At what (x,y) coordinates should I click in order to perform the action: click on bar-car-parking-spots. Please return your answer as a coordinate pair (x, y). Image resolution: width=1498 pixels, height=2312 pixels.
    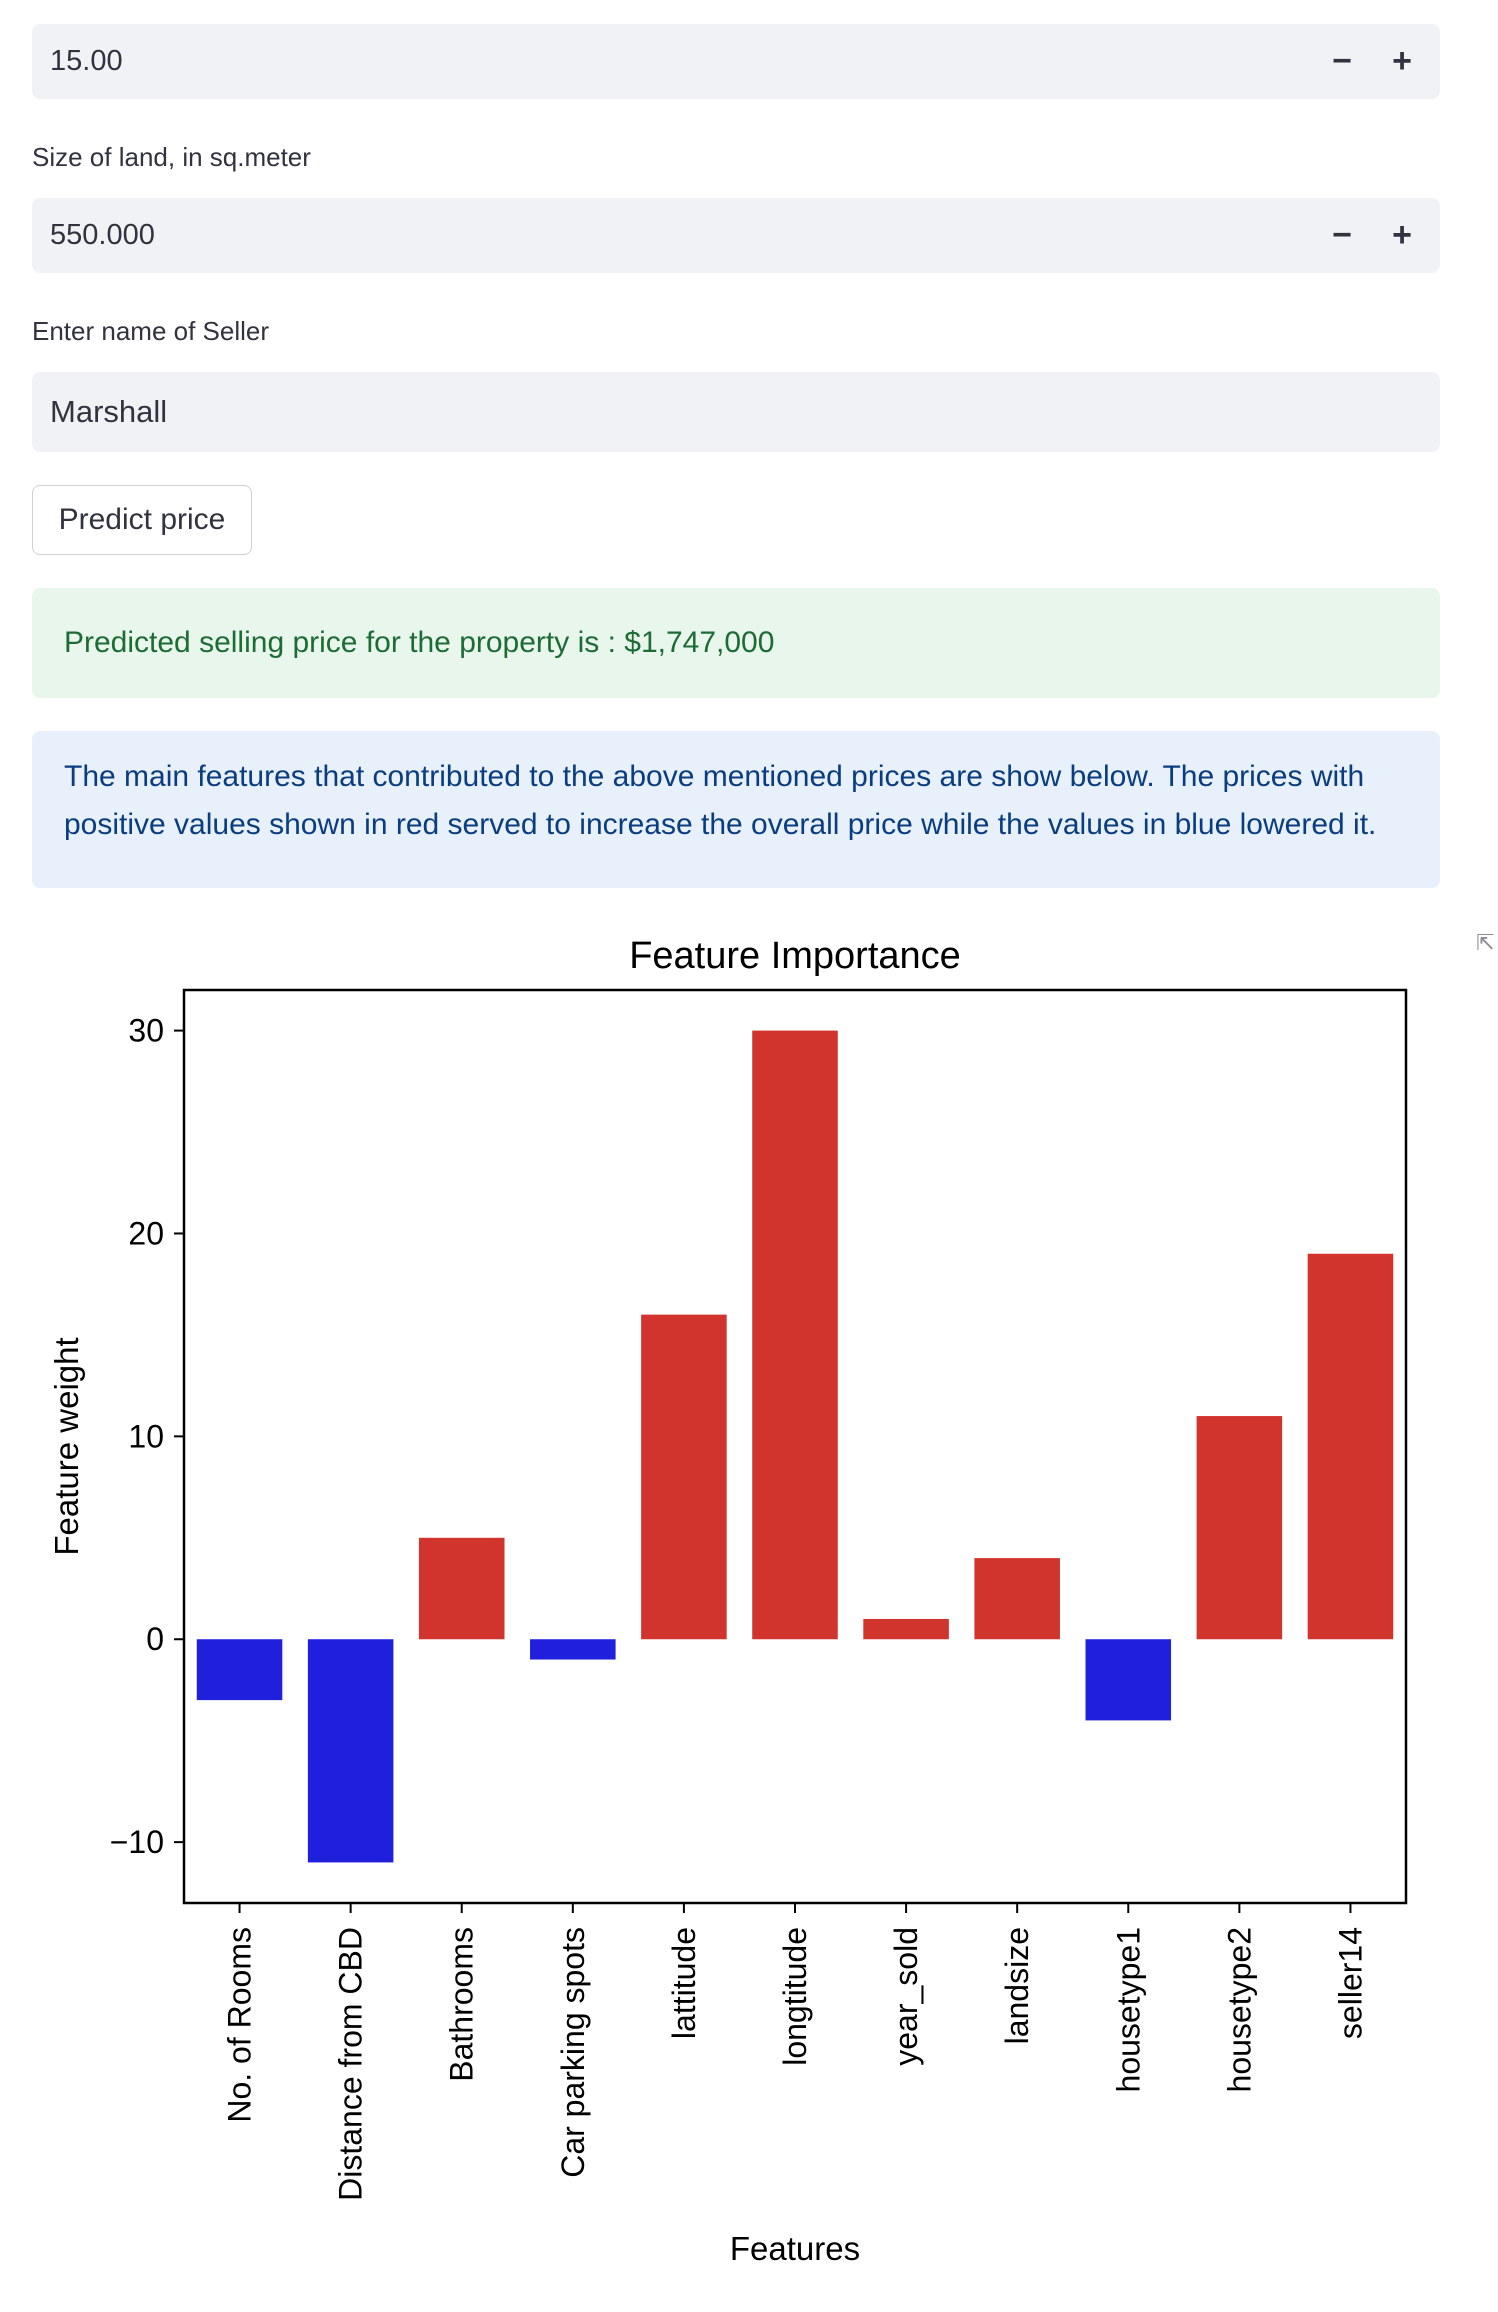
    Looking at the image, I should click on (573, 1649).